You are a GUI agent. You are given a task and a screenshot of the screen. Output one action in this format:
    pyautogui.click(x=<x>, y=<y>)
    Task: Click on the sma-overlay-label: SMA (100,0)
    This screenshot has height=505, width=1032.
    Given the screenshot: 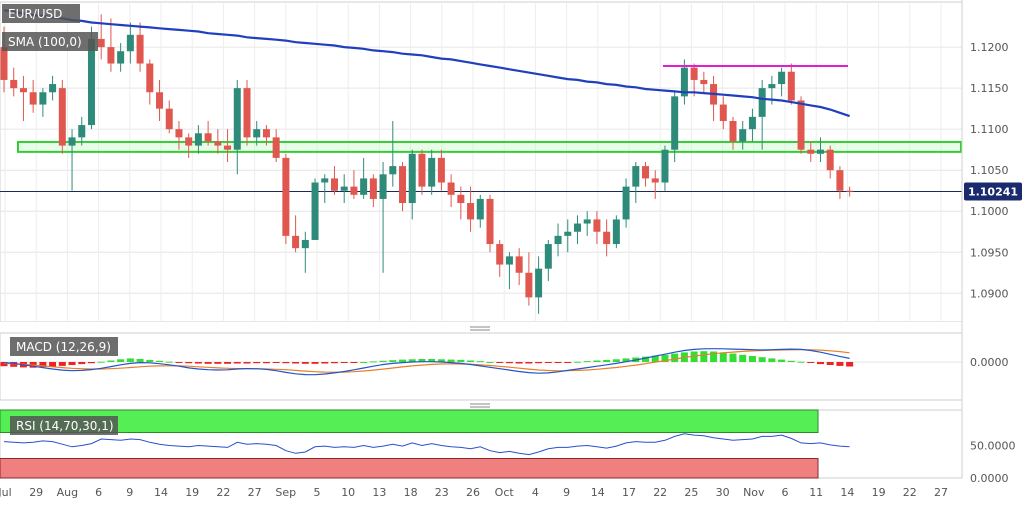 What is the action you would take?
    pyautogui.click(x=45, y=42)
    